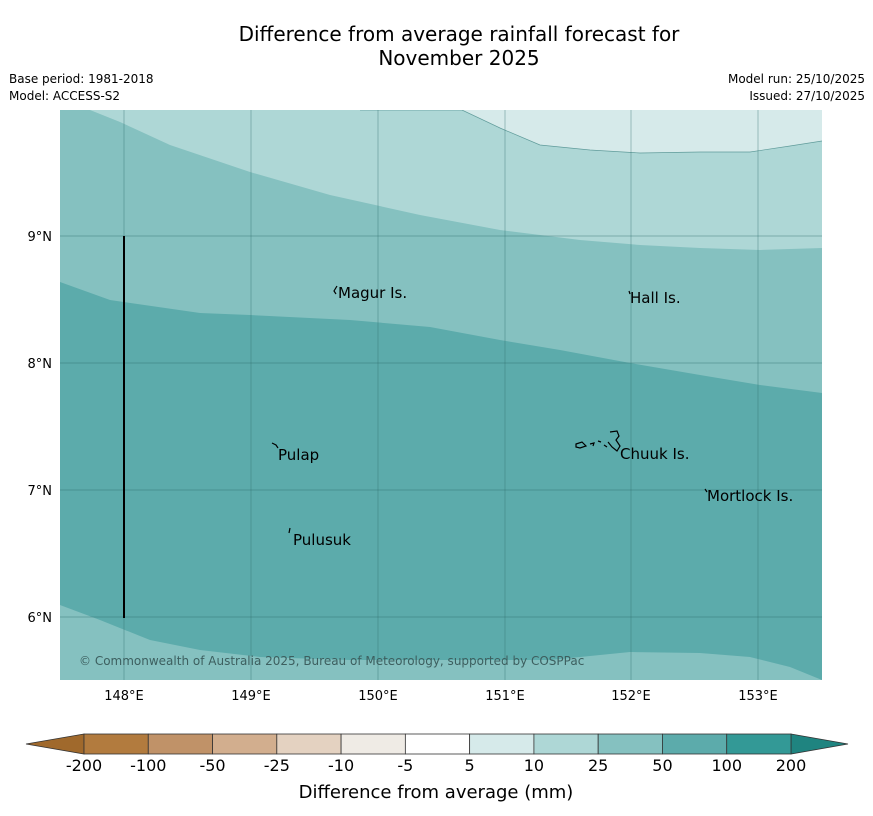 Image resolution: width=873 pixels, height=816 pixels. I want to click on colorbar-tick-label: -50, so click(212, 765).